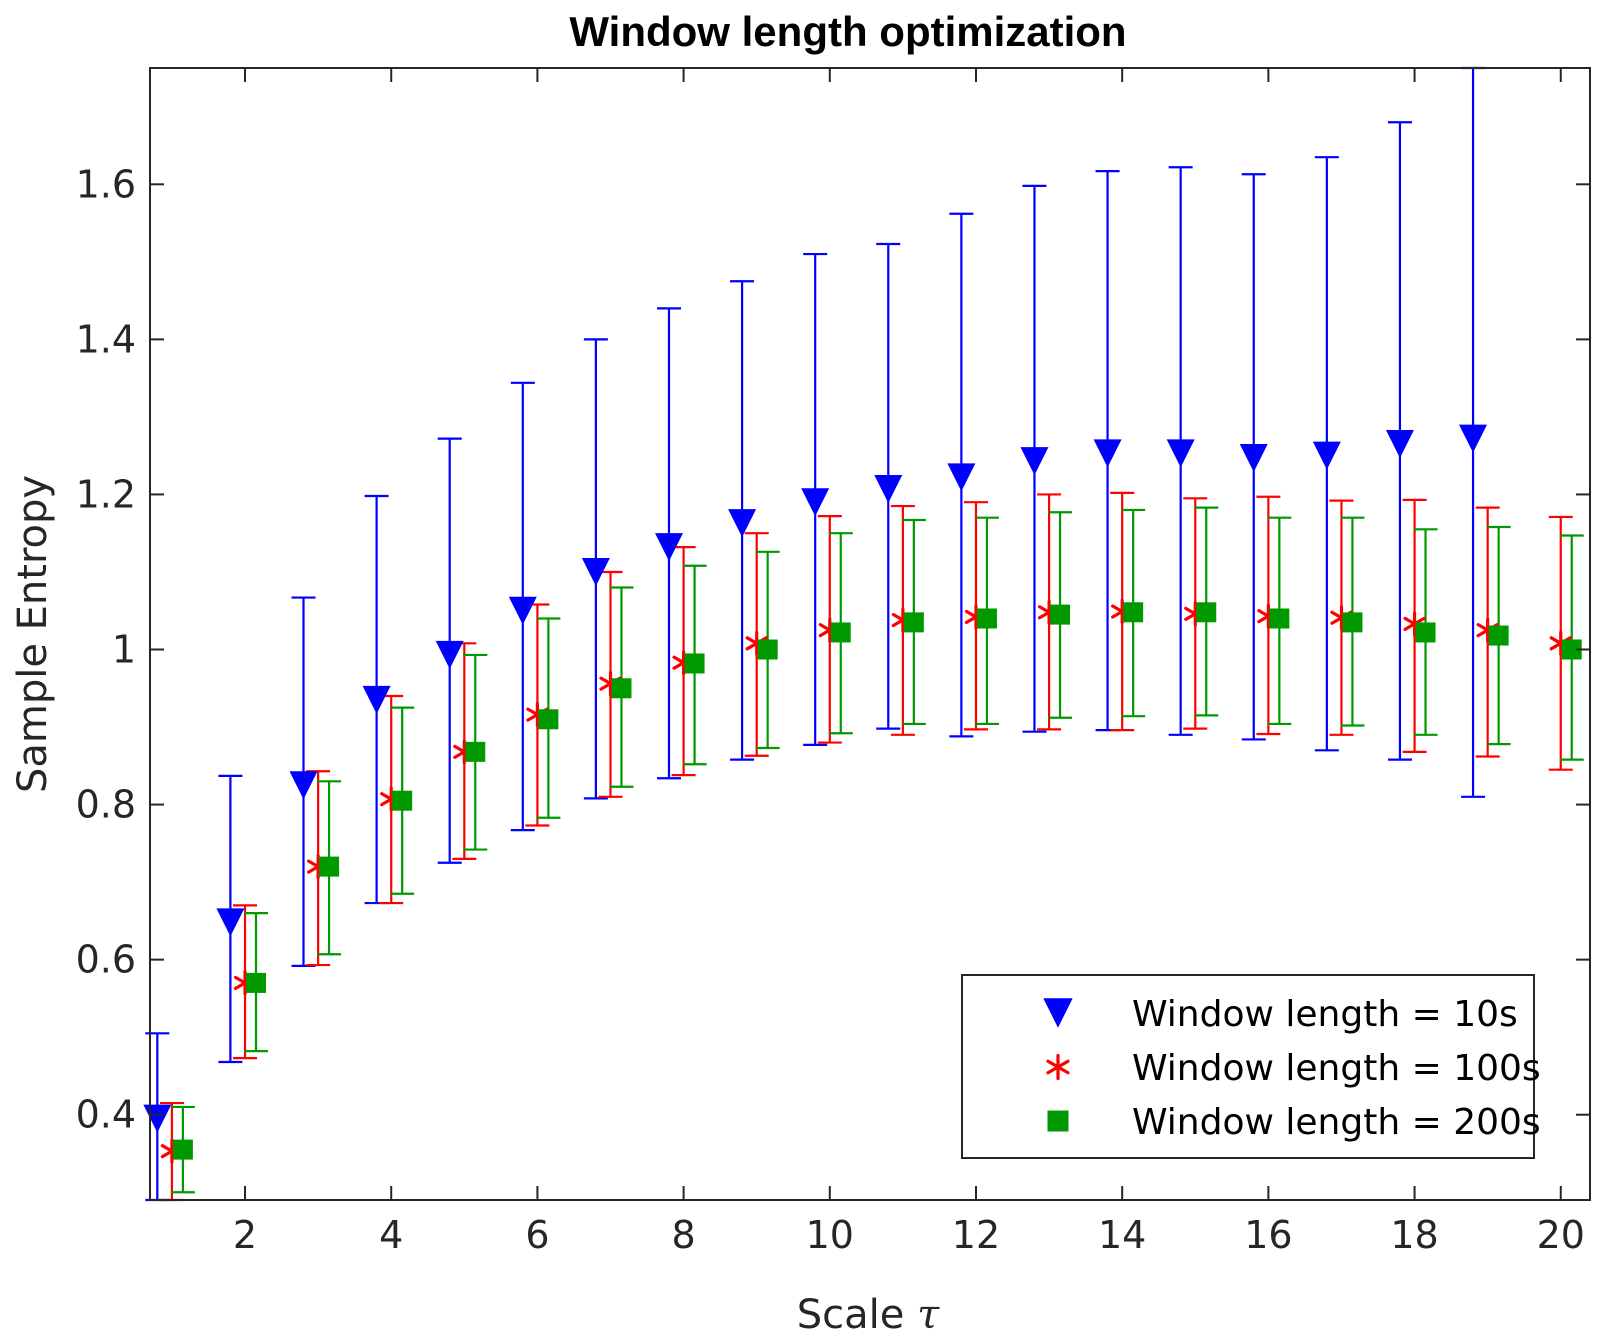 This screenshot has height=1342, width=1599. What do you see at coordinates (106, 339) in the screenshot?
I see `y-tick-label: 1.4` at bounding box center [106, 339].